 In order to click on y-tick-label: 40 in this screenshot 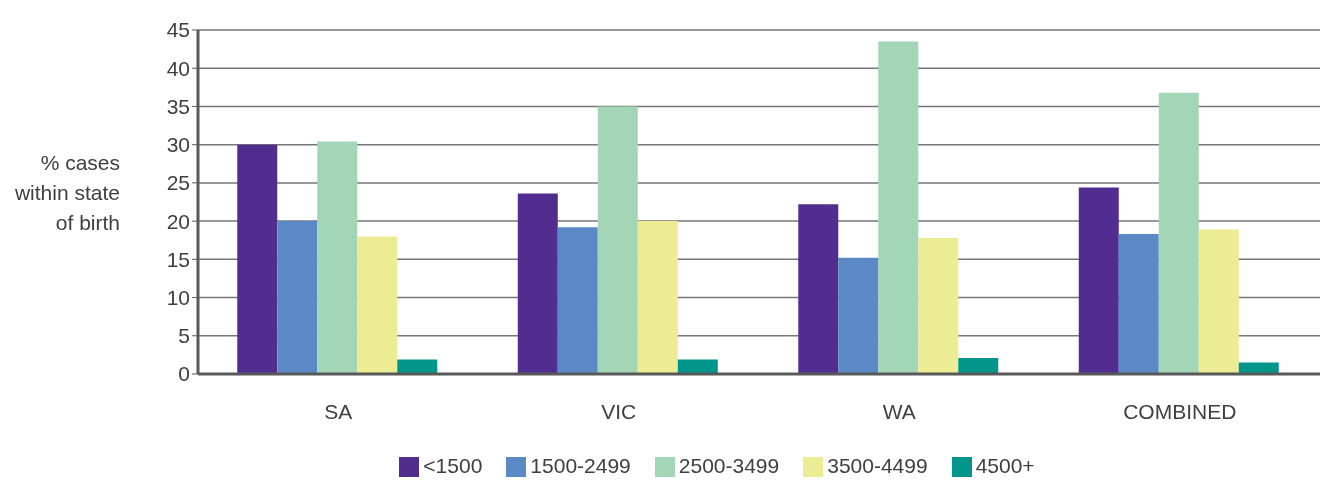, I will do `click(178, 68)`.